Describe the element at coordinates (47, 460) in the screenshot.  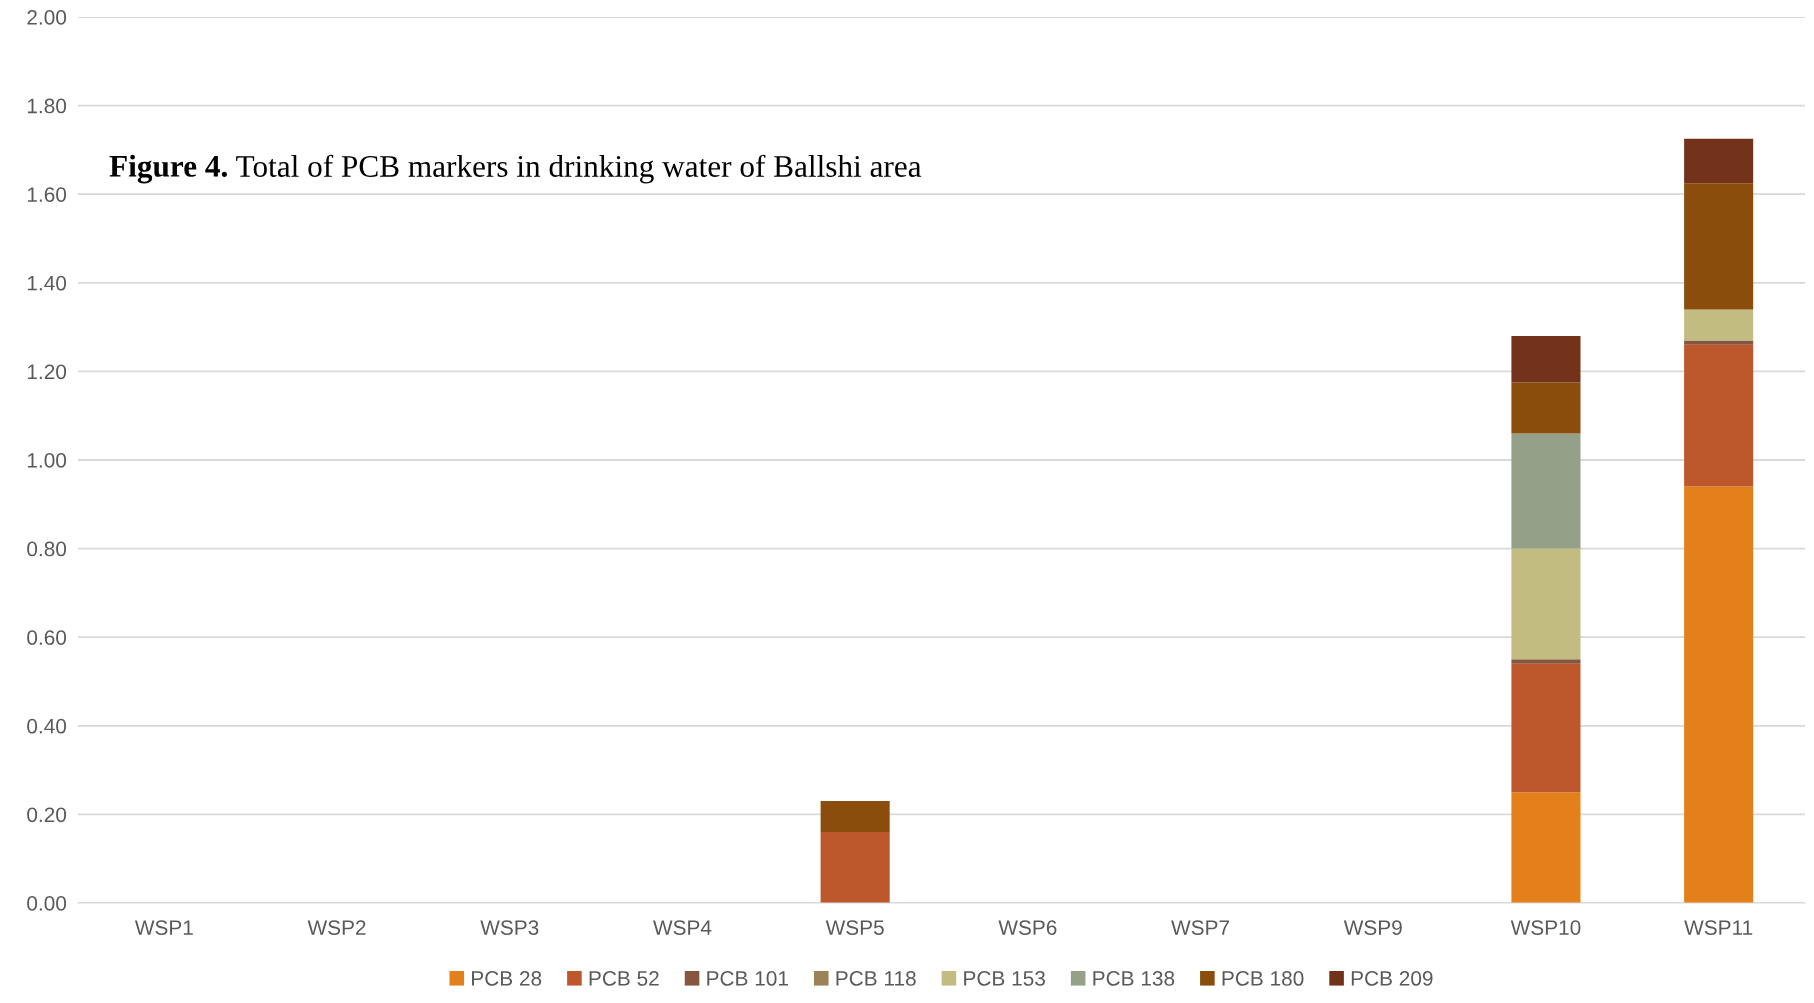
I see `y-tick-label: 1.00` at that location.